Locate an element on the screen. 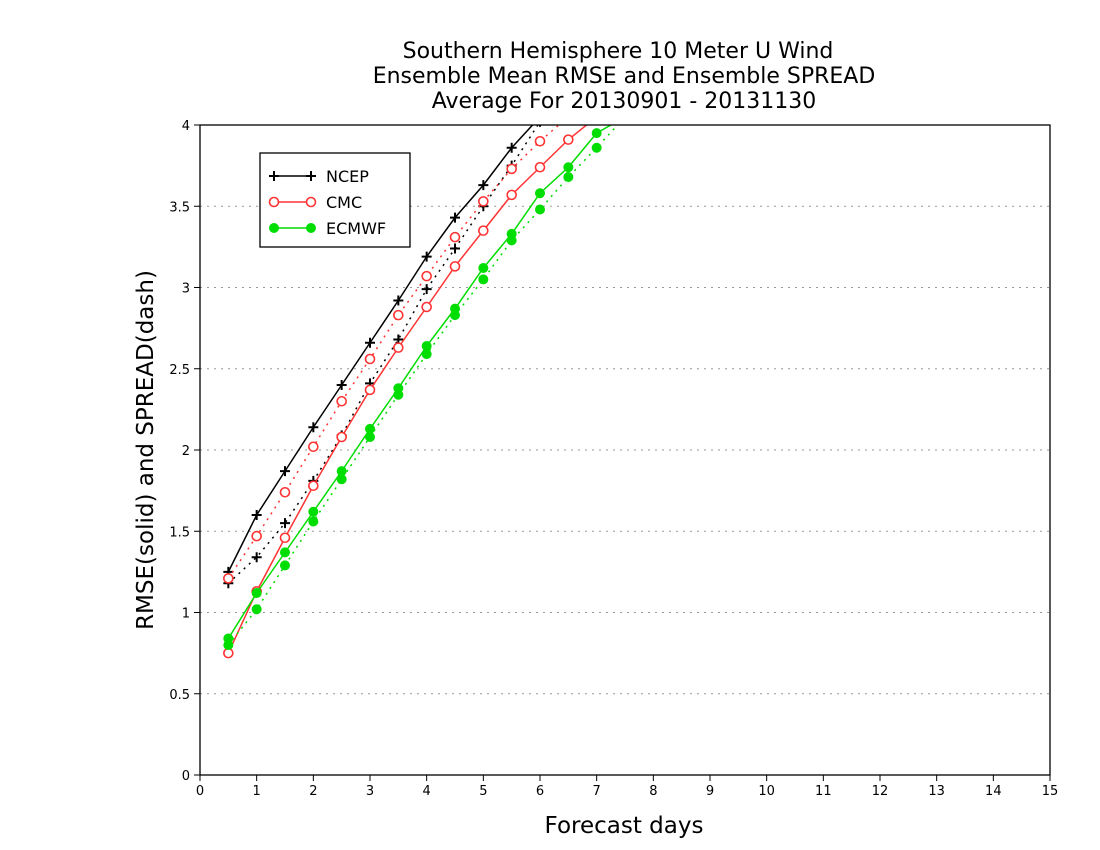 This screenshot has height=850, width=1100. x-tick-label: 5 is located at coordinates (483, 791).